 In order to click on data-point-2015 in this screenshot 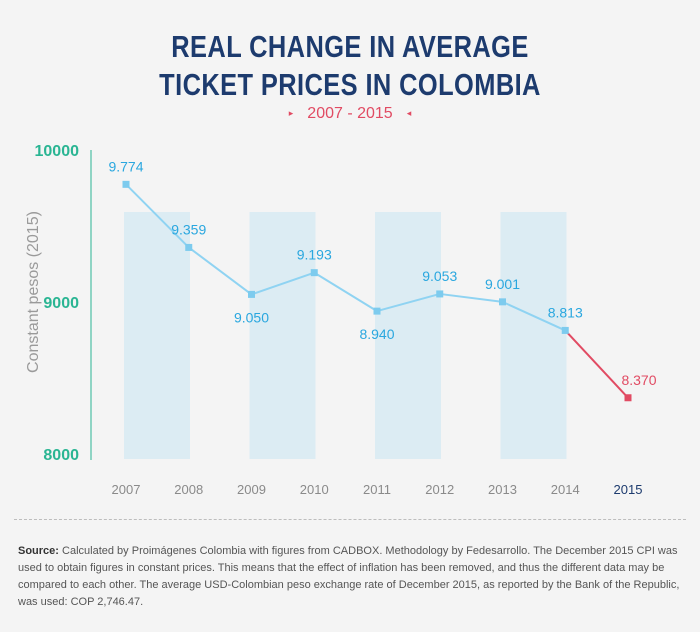, I will do `click(628, 398)`.